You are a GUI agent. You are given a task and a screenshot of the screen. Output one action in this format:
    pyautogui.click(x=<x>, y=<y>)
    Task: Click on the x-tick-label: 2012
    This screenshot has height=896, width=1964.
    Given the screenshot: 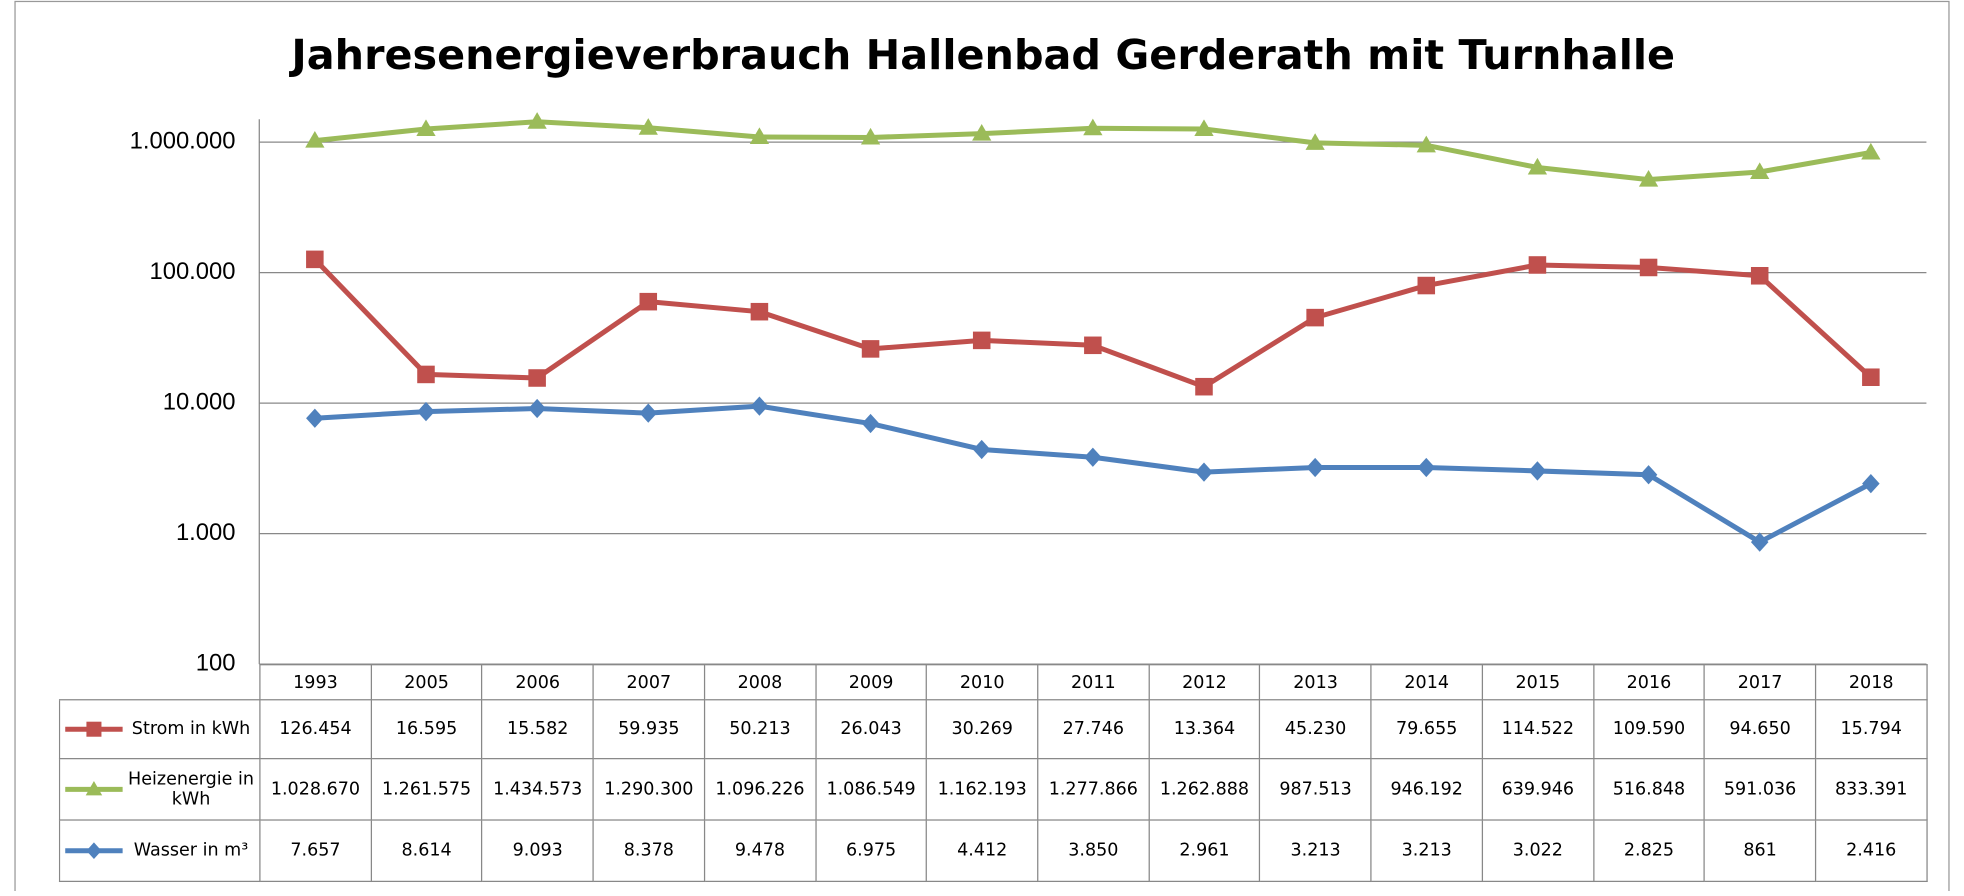 What is the action you would take?
    pyautogui.click(x=1204, y=682)
    